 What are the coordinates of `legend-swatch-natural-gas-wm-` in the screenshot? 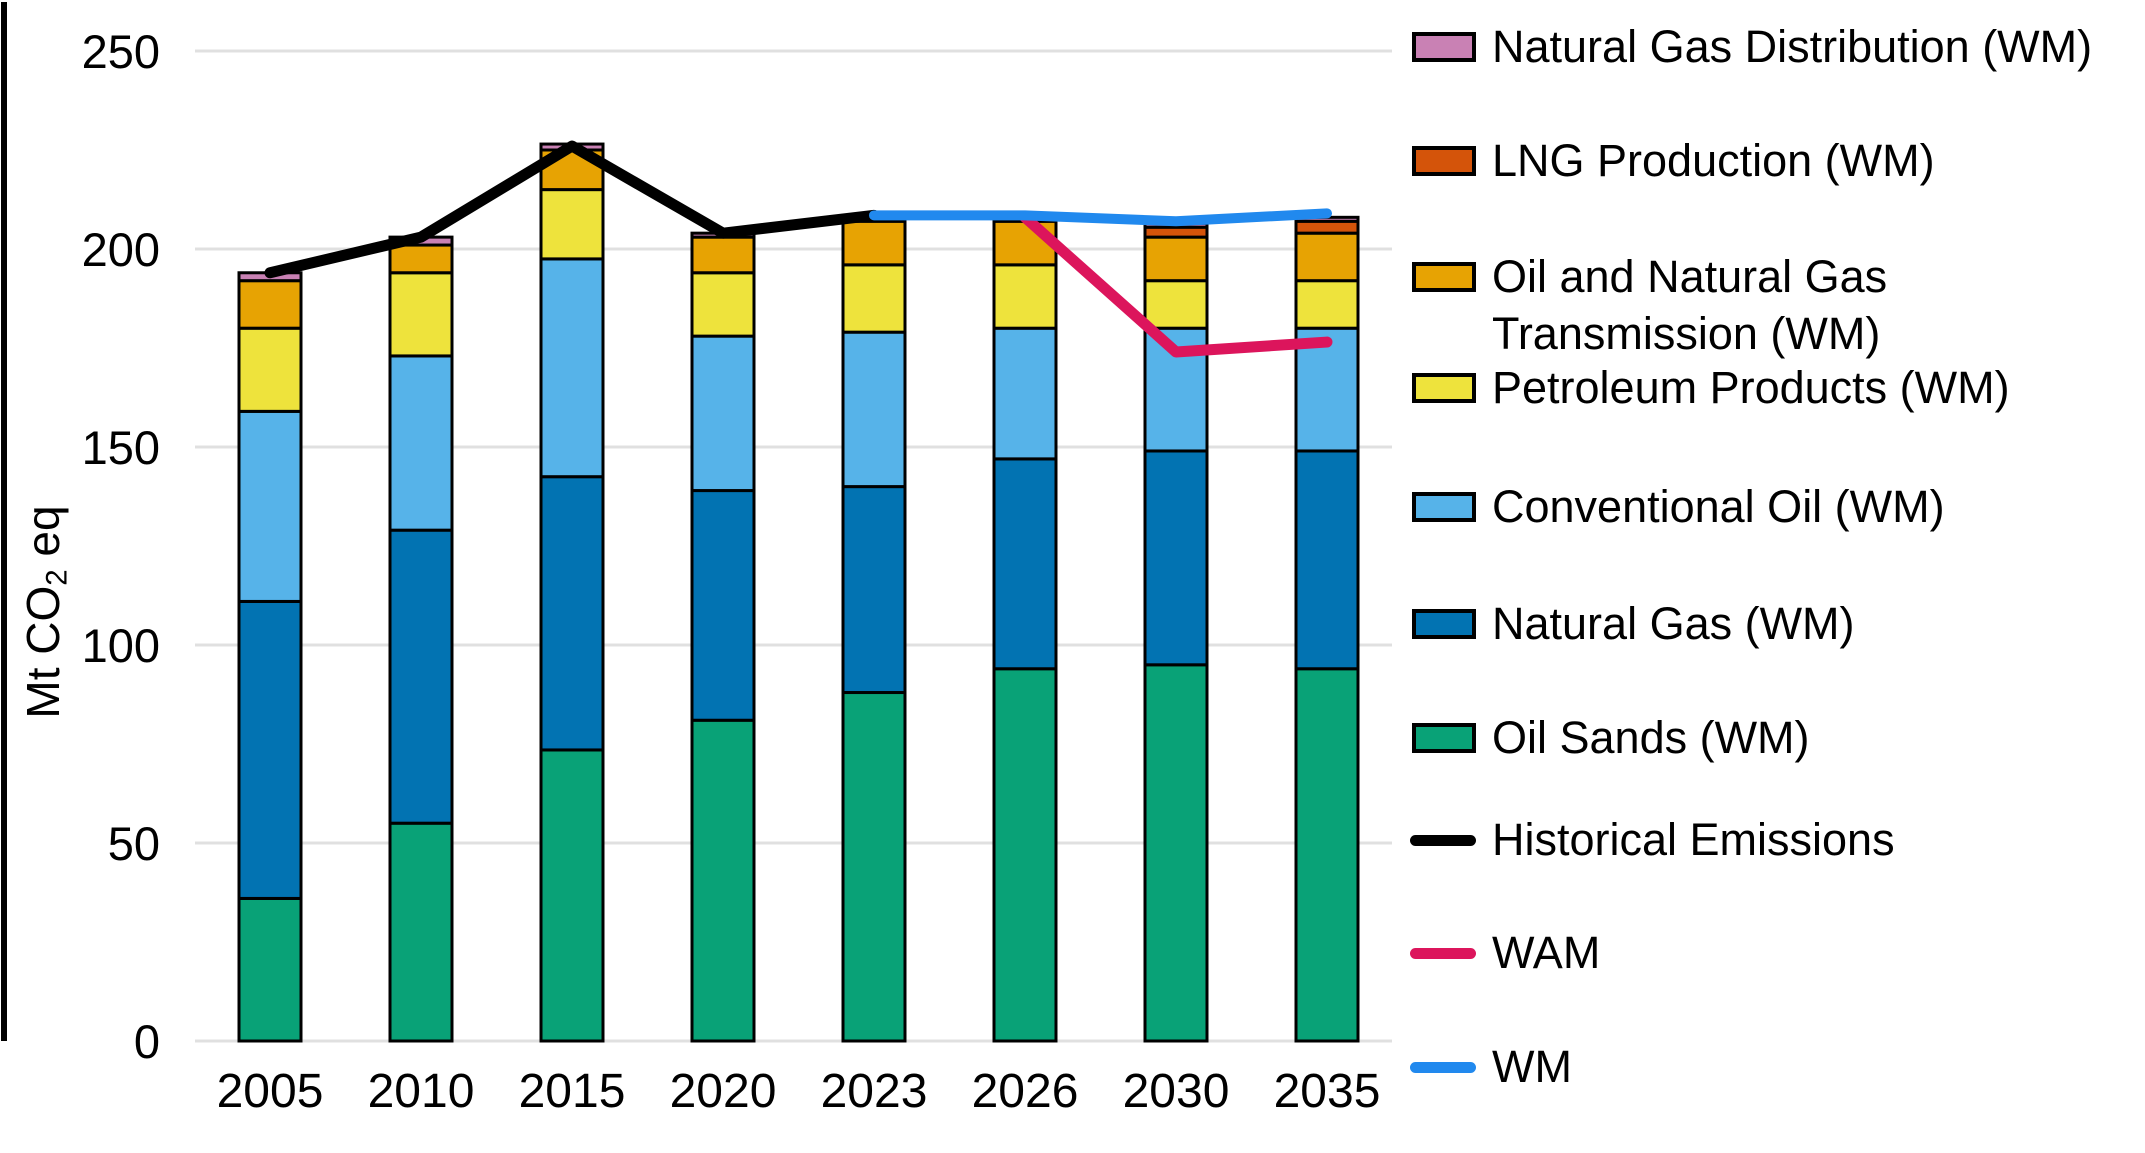 It's located at (1444, 624).